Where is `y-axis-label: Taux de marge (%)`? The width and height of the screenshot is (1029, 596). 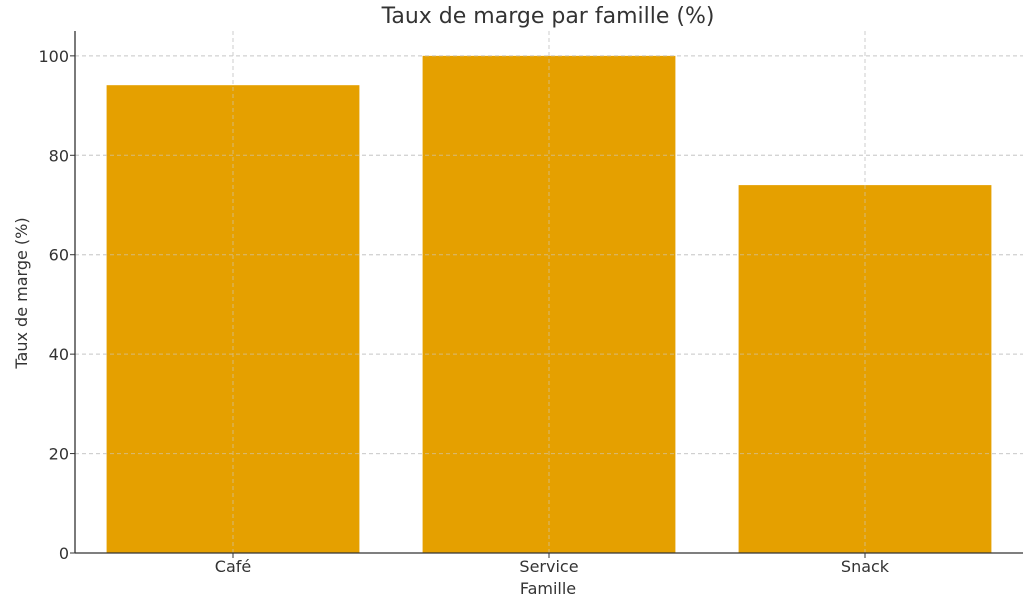 y-axis-label: Taux de marge (%) is located at coordinates (21, 293).